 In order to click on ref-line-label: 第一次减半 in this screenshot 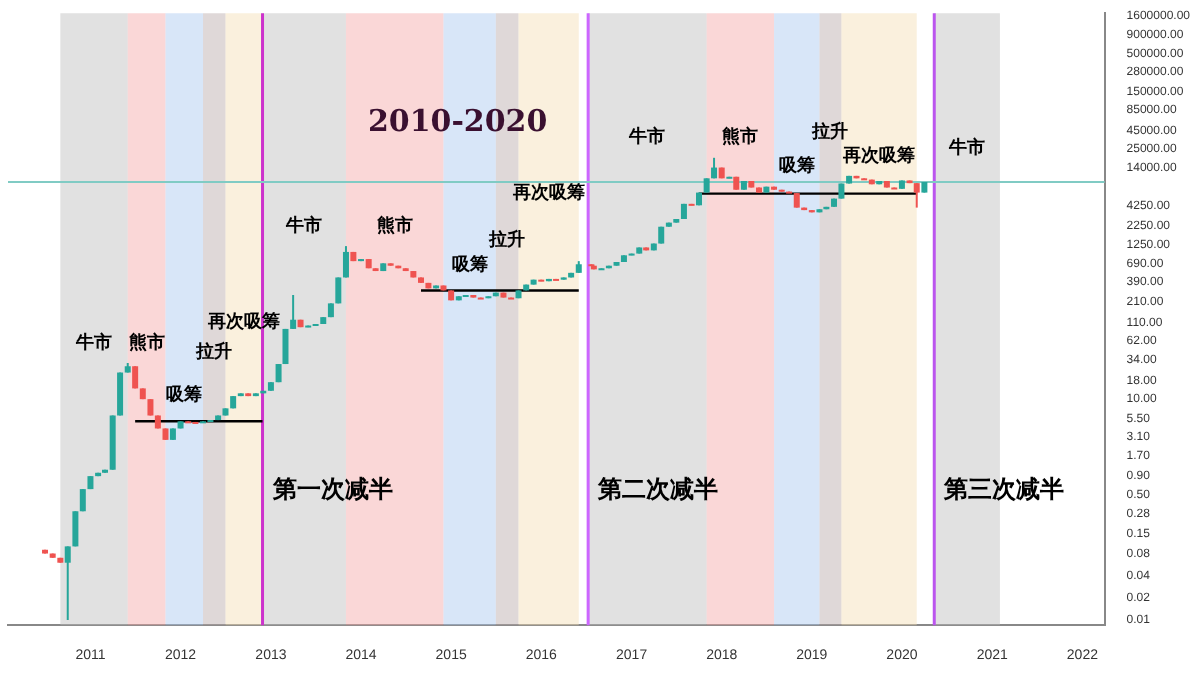, I will do `click(331, 488)`.